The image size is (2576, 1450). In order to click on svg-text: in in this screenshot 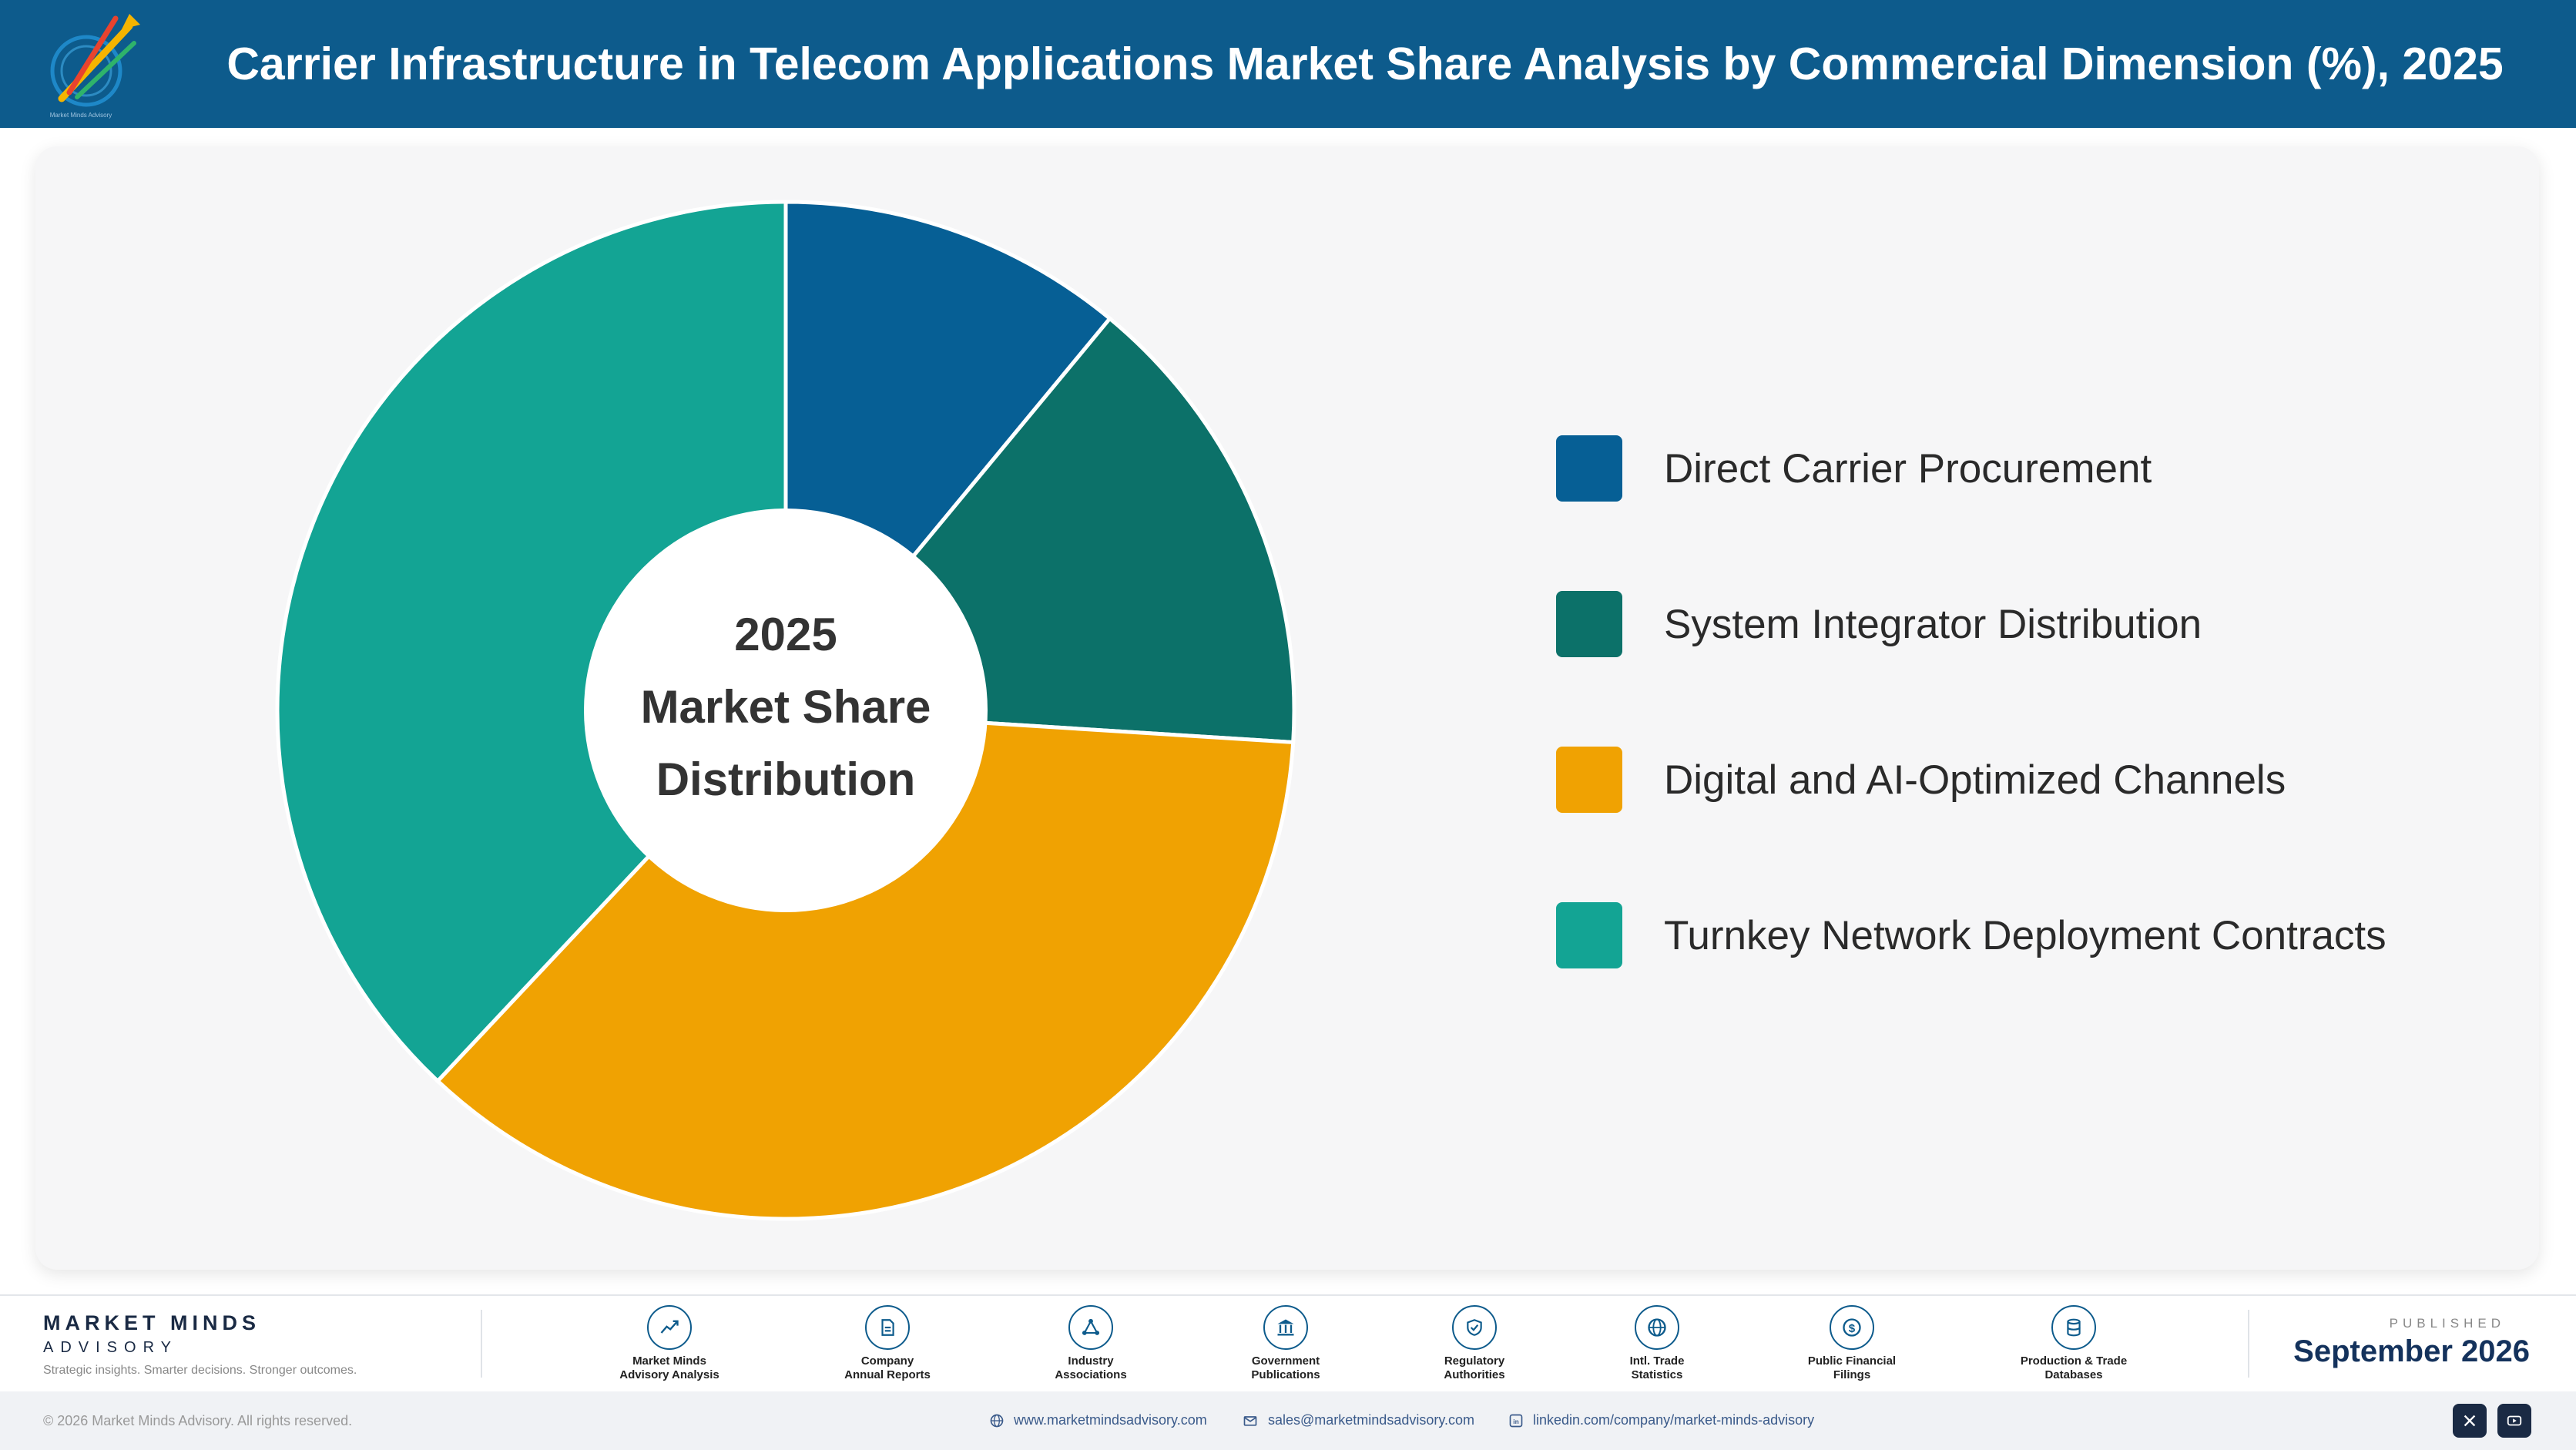, I will do `click(1515, 1421)`.